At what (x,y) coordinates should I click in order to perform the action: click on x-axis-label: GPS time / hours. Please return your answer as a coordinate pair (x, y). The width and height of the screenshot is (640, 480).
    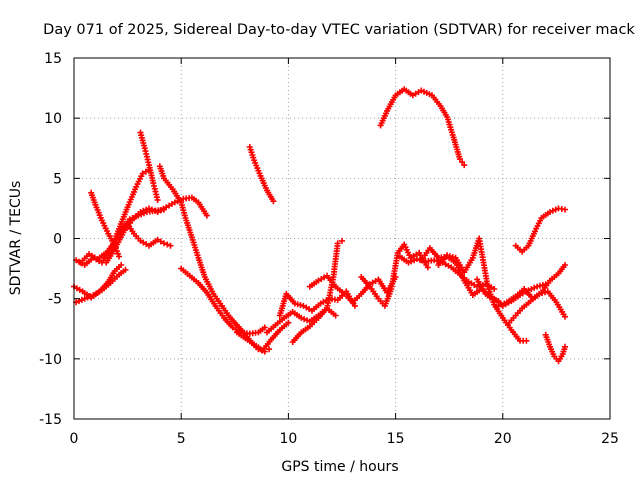
    Looking at the image, I should click on (339, 467).